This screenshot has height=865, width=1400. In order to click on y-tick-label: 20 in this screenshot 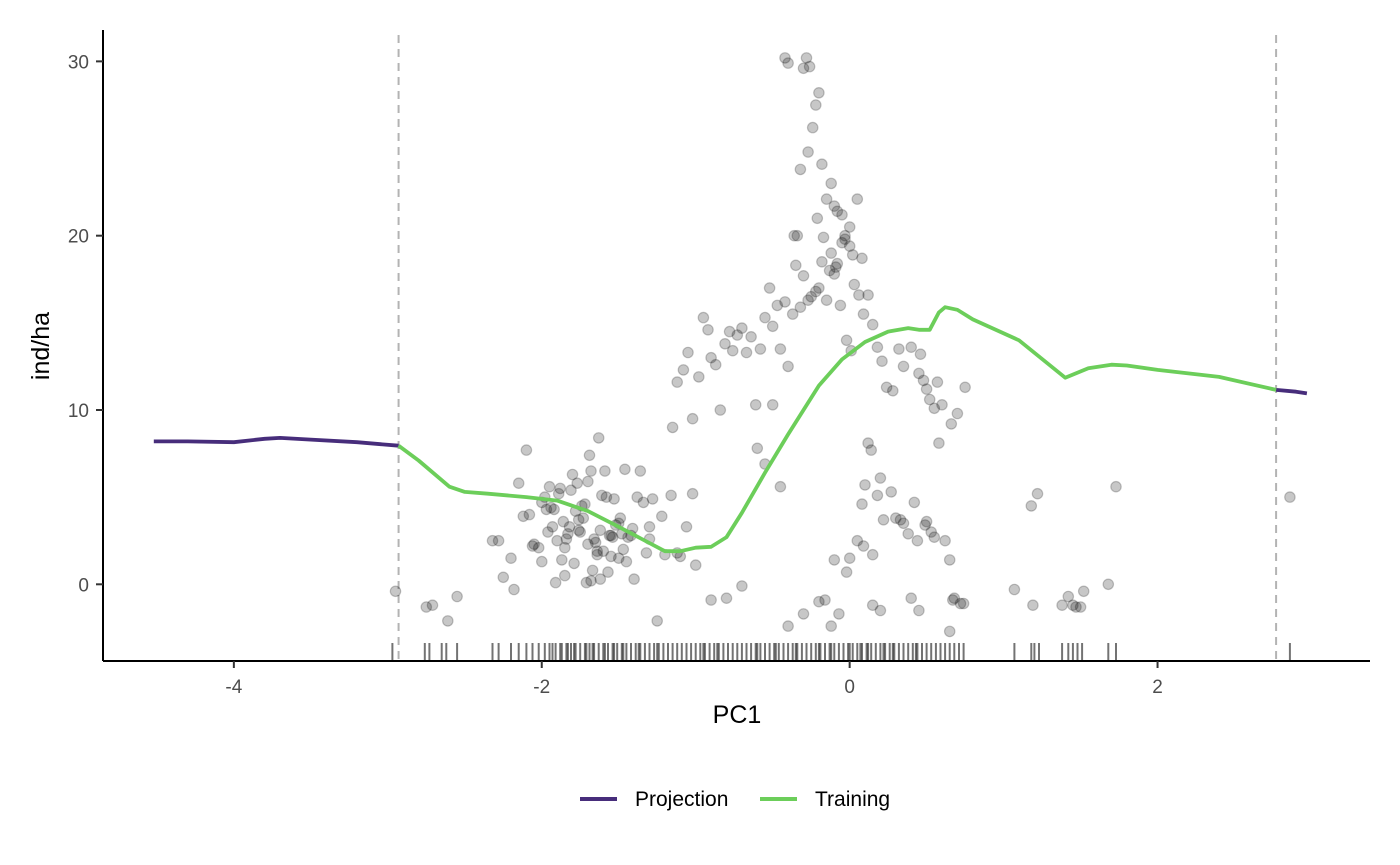, I will do `click(78, 237)`.